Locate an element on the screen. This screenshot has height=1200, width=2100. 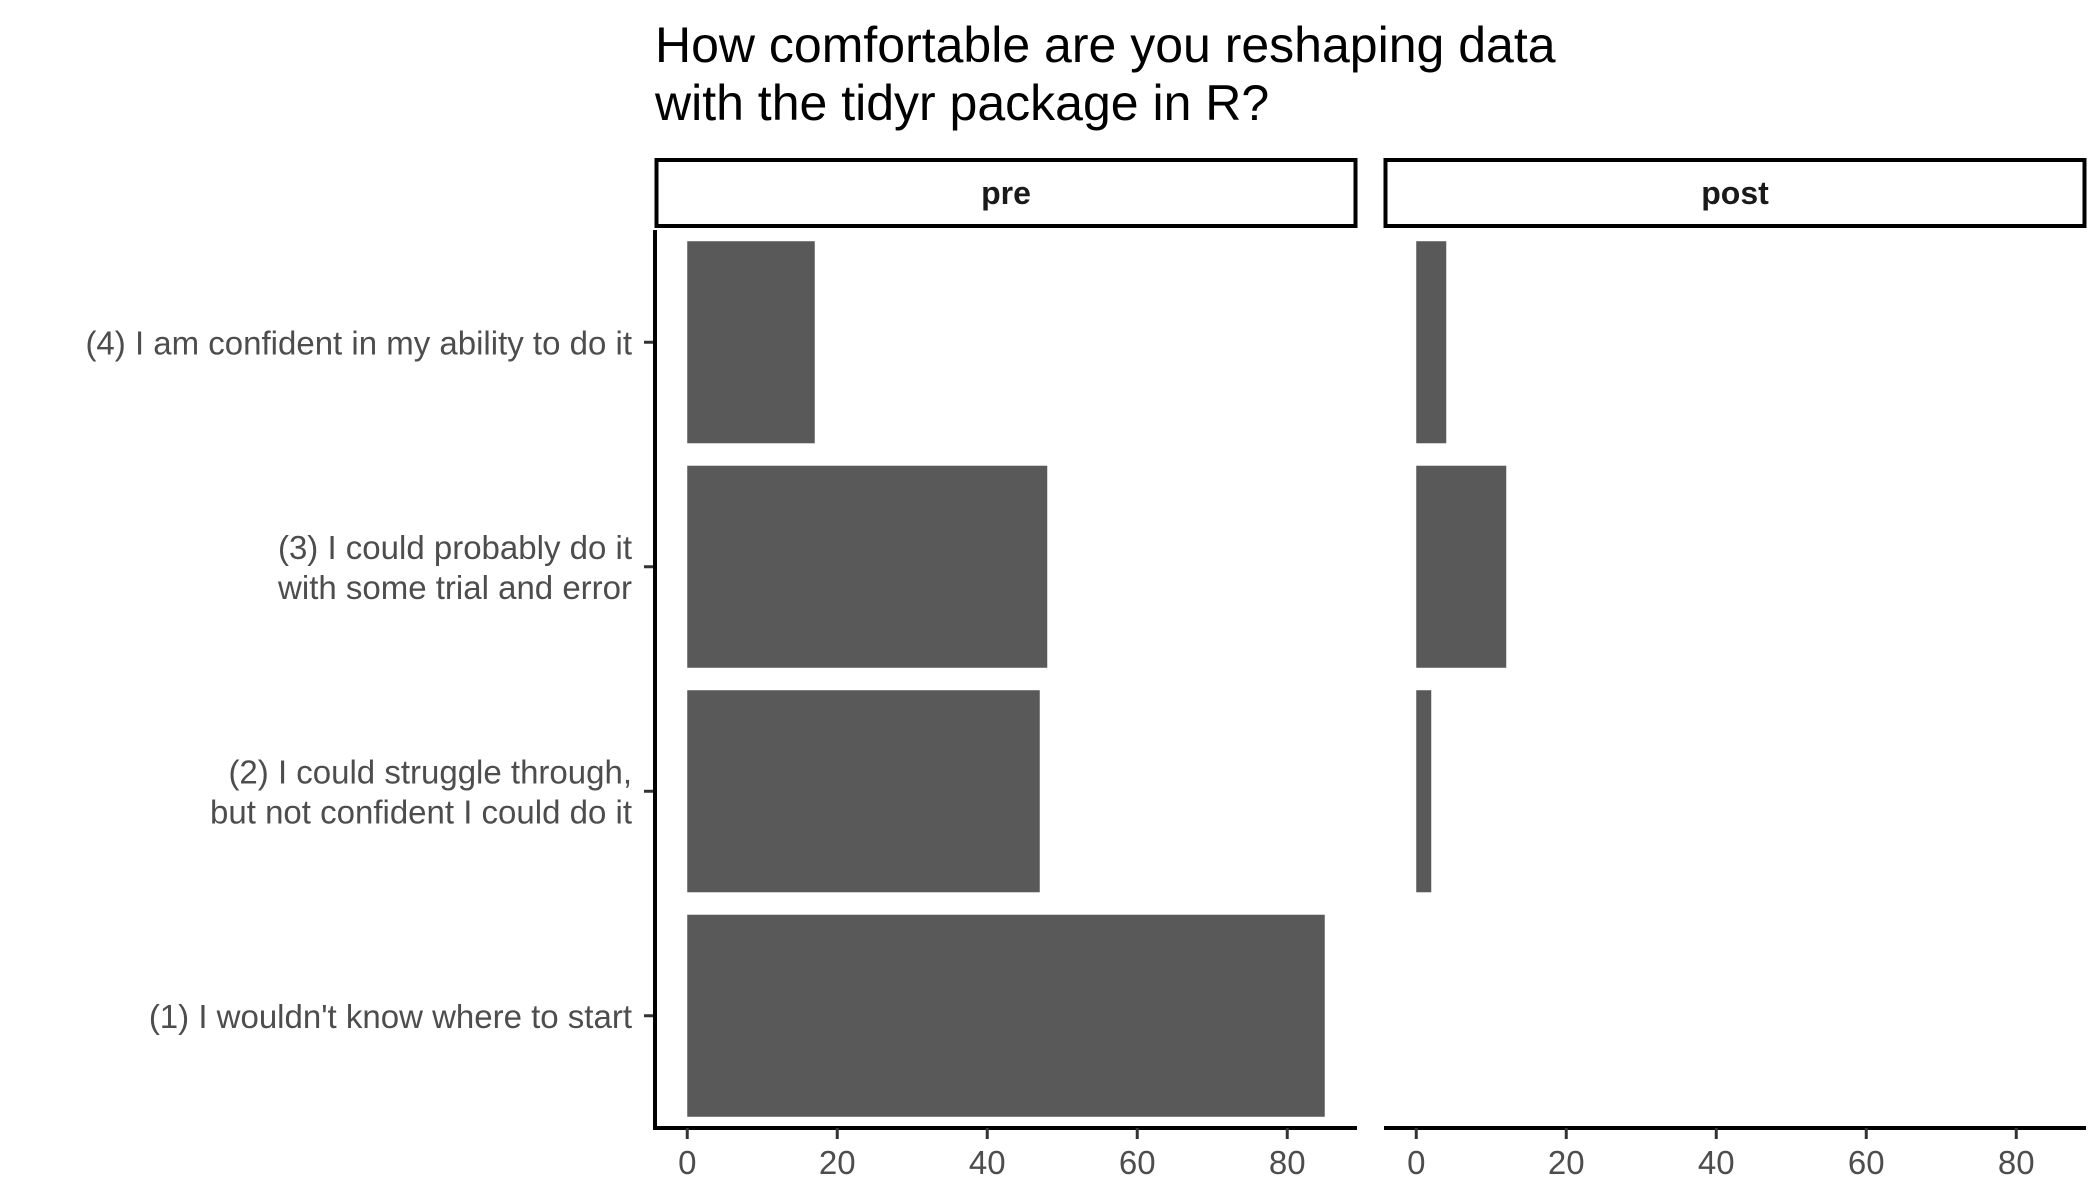
y-tick-label: (1) I wouldn't know where to start is located at coordinates (390, 1016).